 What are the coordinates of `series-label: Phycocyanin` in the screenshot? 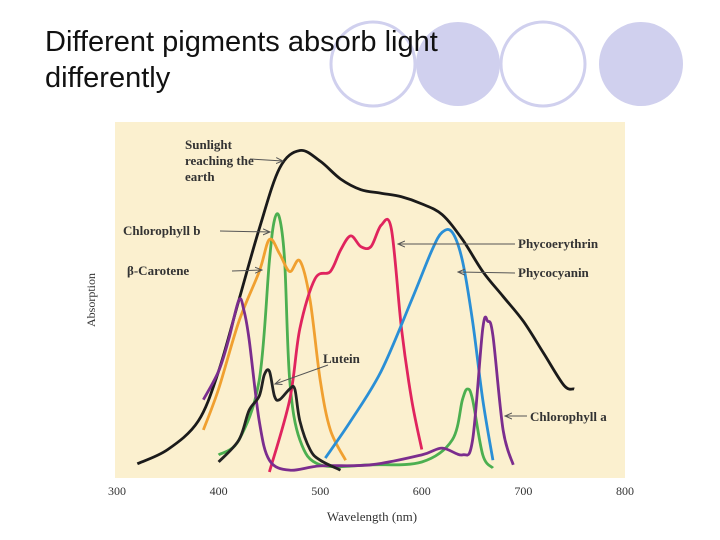 It's located at (553, 272).